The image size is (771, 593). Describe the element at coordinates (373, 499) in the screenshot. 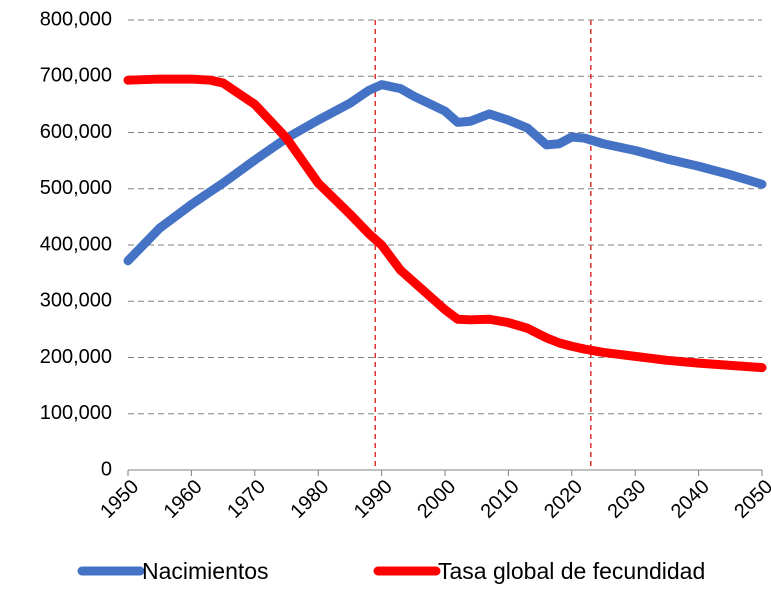

I see `x-tick-label: 1990` at that location.